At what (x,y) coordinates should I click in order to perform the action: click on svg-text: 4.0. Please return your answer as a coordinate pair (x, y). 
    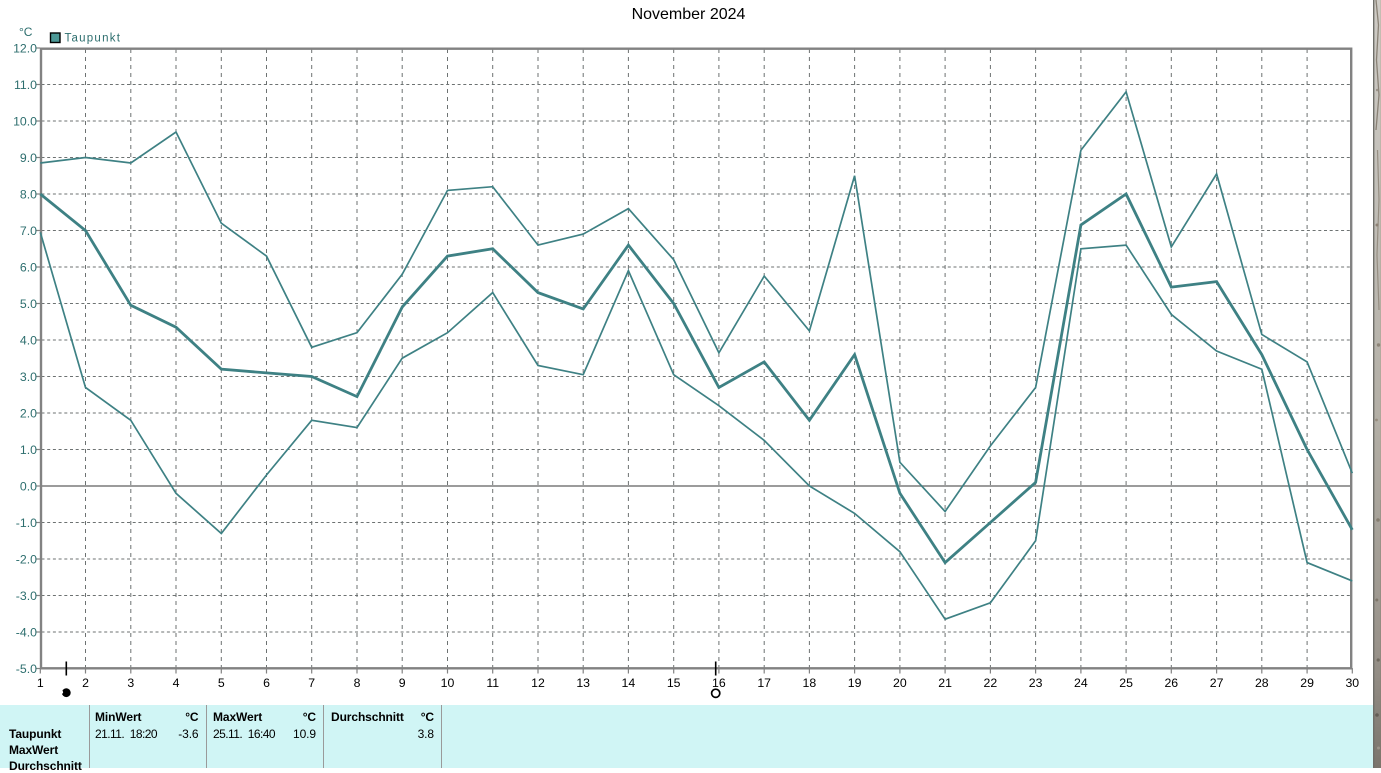
    Looking at the image, I should click on (28, 340).